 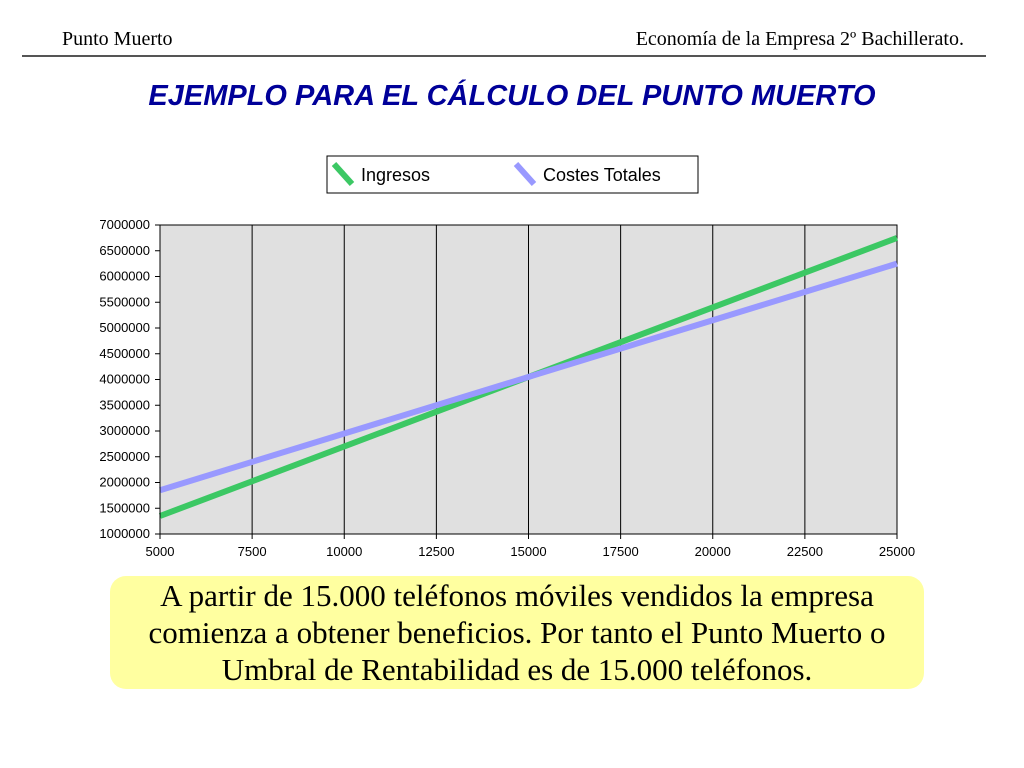 I want to click on note-box, so click(x=517, y=632).